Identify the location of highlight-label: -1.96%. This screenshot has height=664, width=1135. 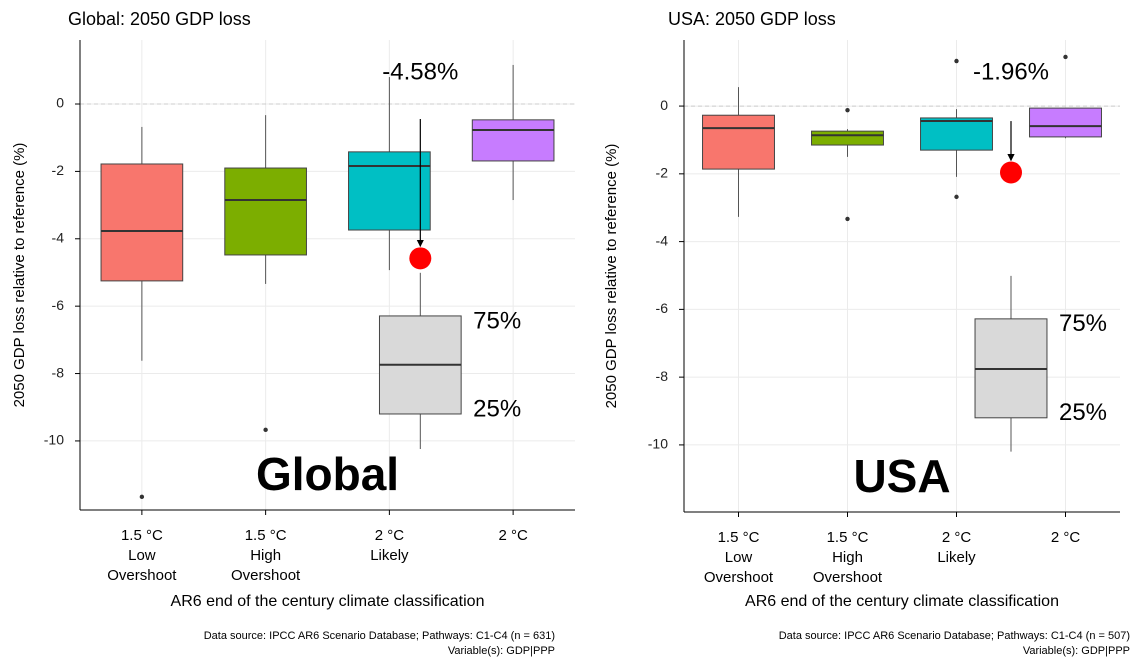
(1011, 71).